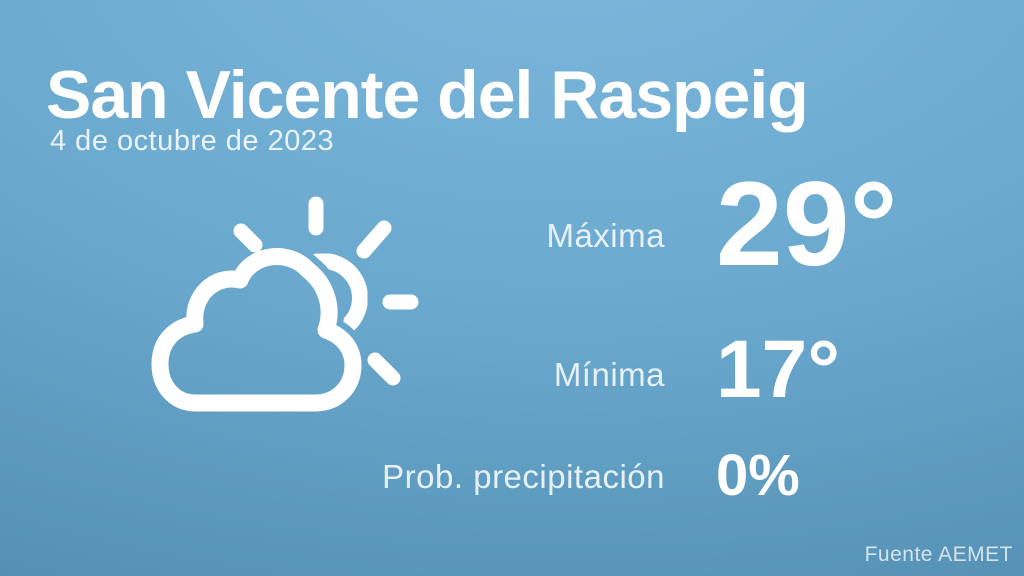  I want to click on min-temp-value: 17°, so click(778, 369).